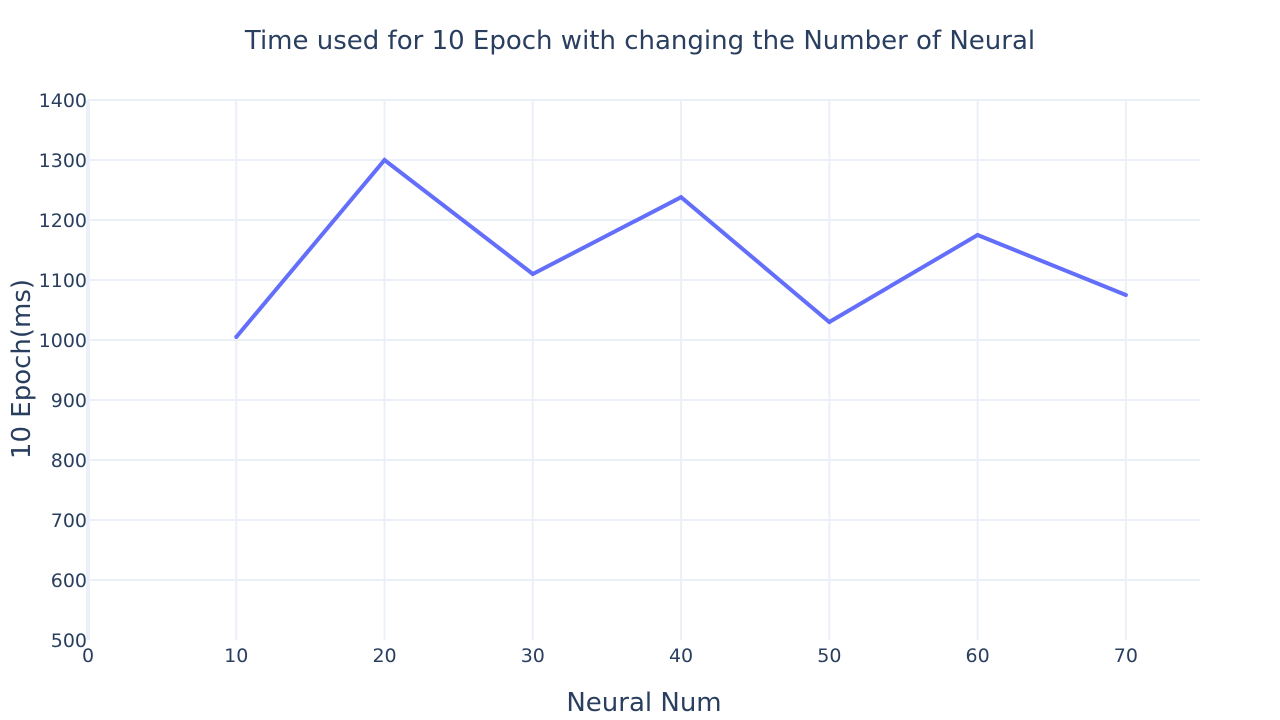 This screenshot has width=1280, height=720. I want to click on y-tick-label: 600, so click(69, 581).